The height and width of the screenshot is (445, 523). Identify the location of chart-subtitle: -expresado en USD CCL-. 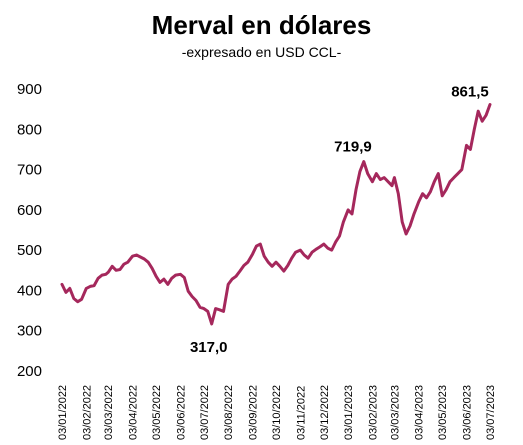
(261, 52).